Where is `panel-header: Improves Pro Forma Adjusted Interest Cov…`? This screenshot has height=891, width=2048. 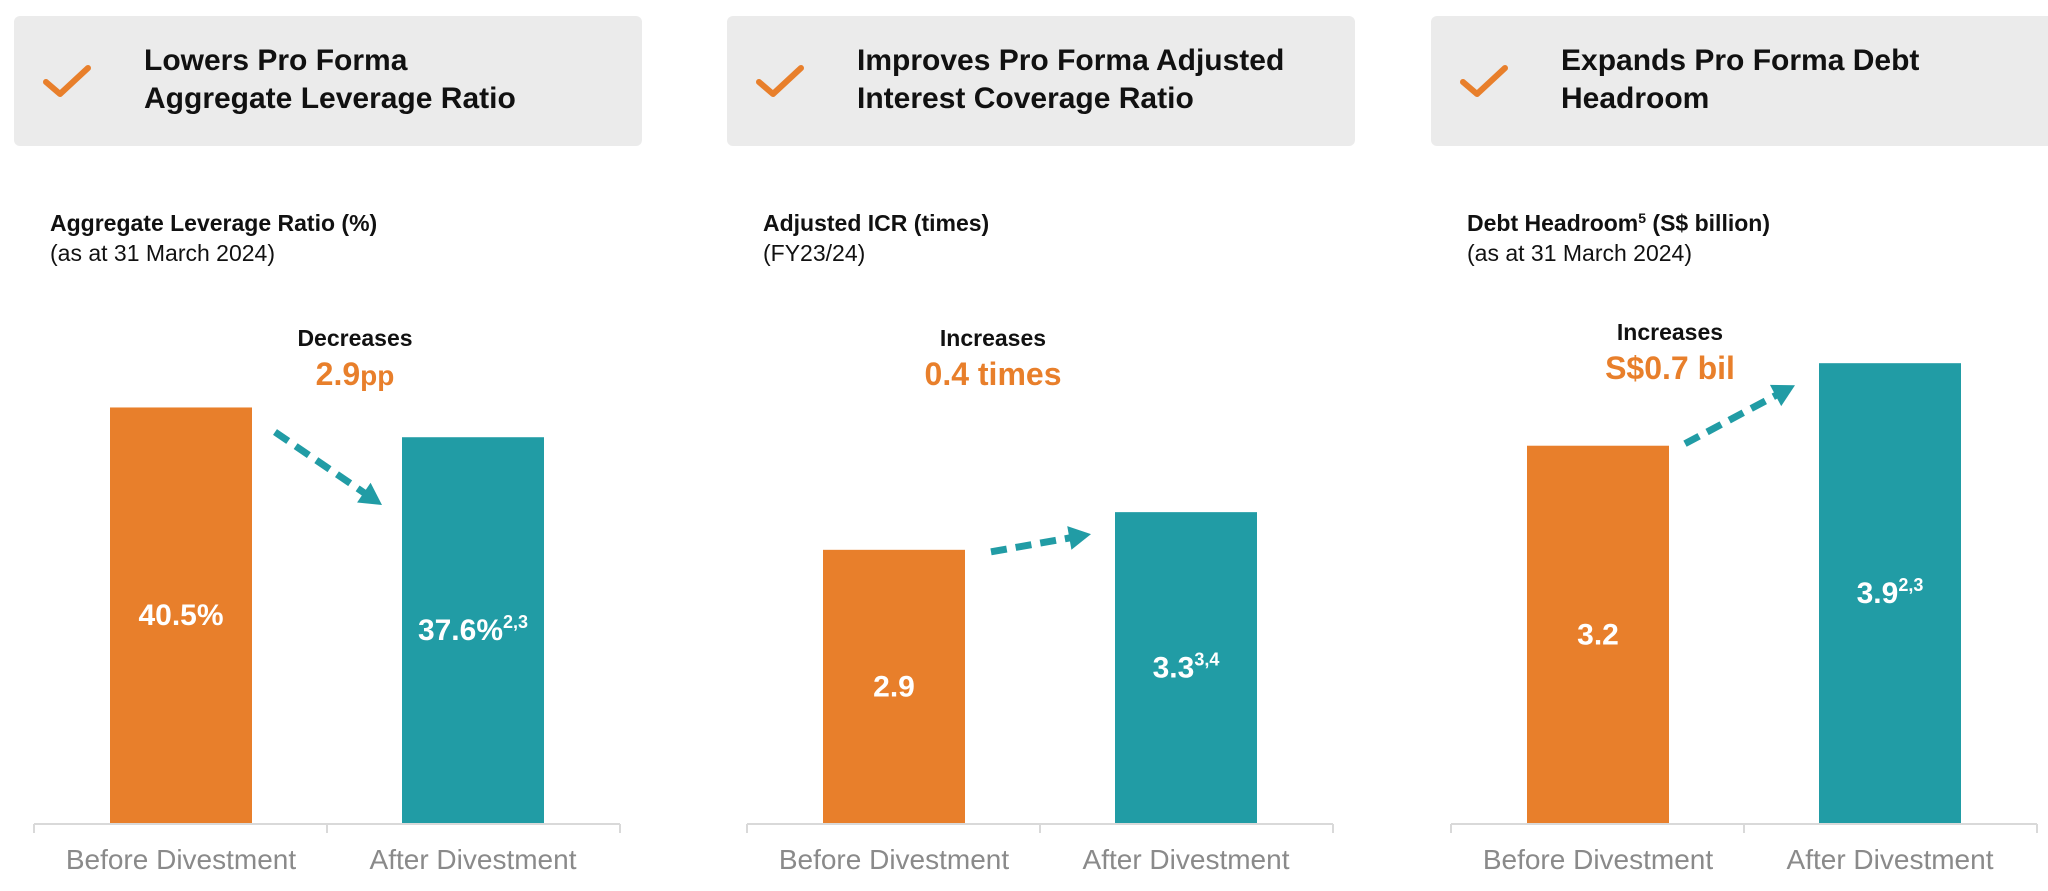 panel-header: Improves Pro Forma Adjusted Interest Cov… is located at coordinates (1041, 81).